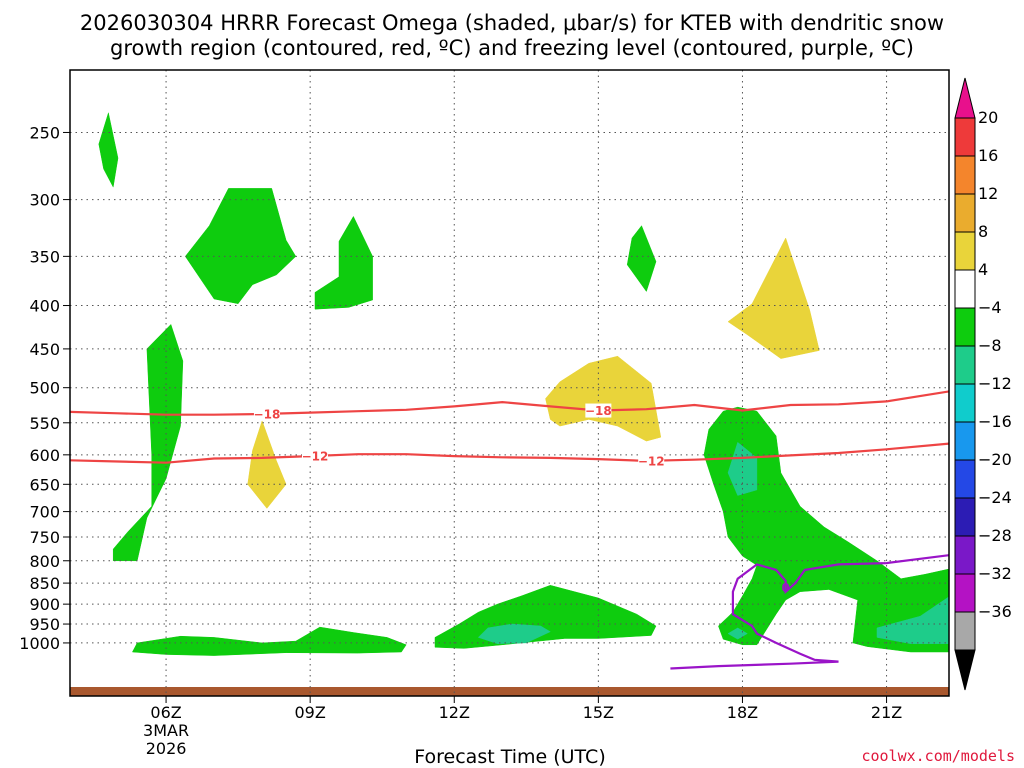  Describe the element at coordinates (983, 269) in the screenshot. I see `colorbar-label-4: 4` at that location.